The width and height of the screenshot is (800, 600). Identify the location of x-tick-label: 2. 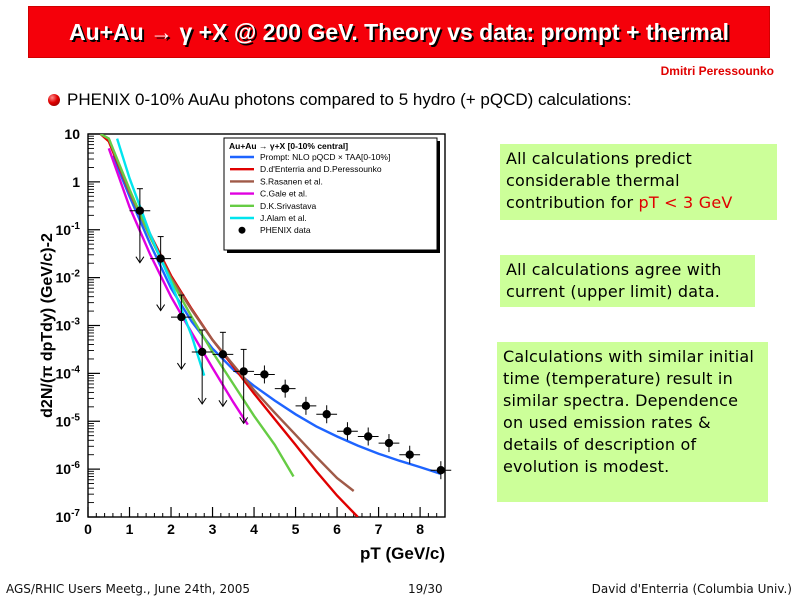
(171, 529).